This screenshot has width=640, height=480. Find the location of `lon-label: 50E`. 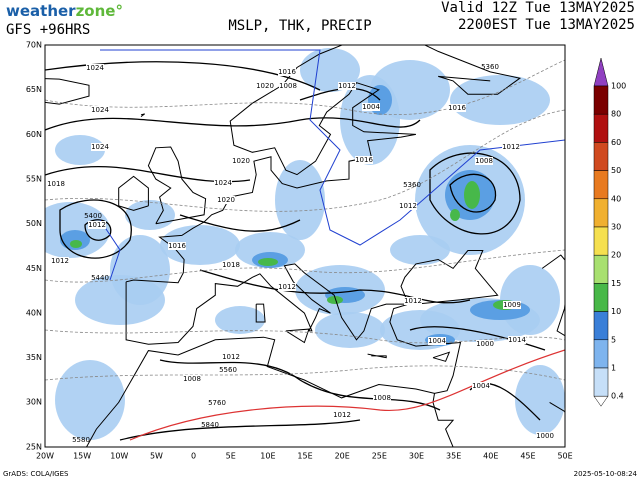

lon-label: 50E is located at coordinates (564, 456).